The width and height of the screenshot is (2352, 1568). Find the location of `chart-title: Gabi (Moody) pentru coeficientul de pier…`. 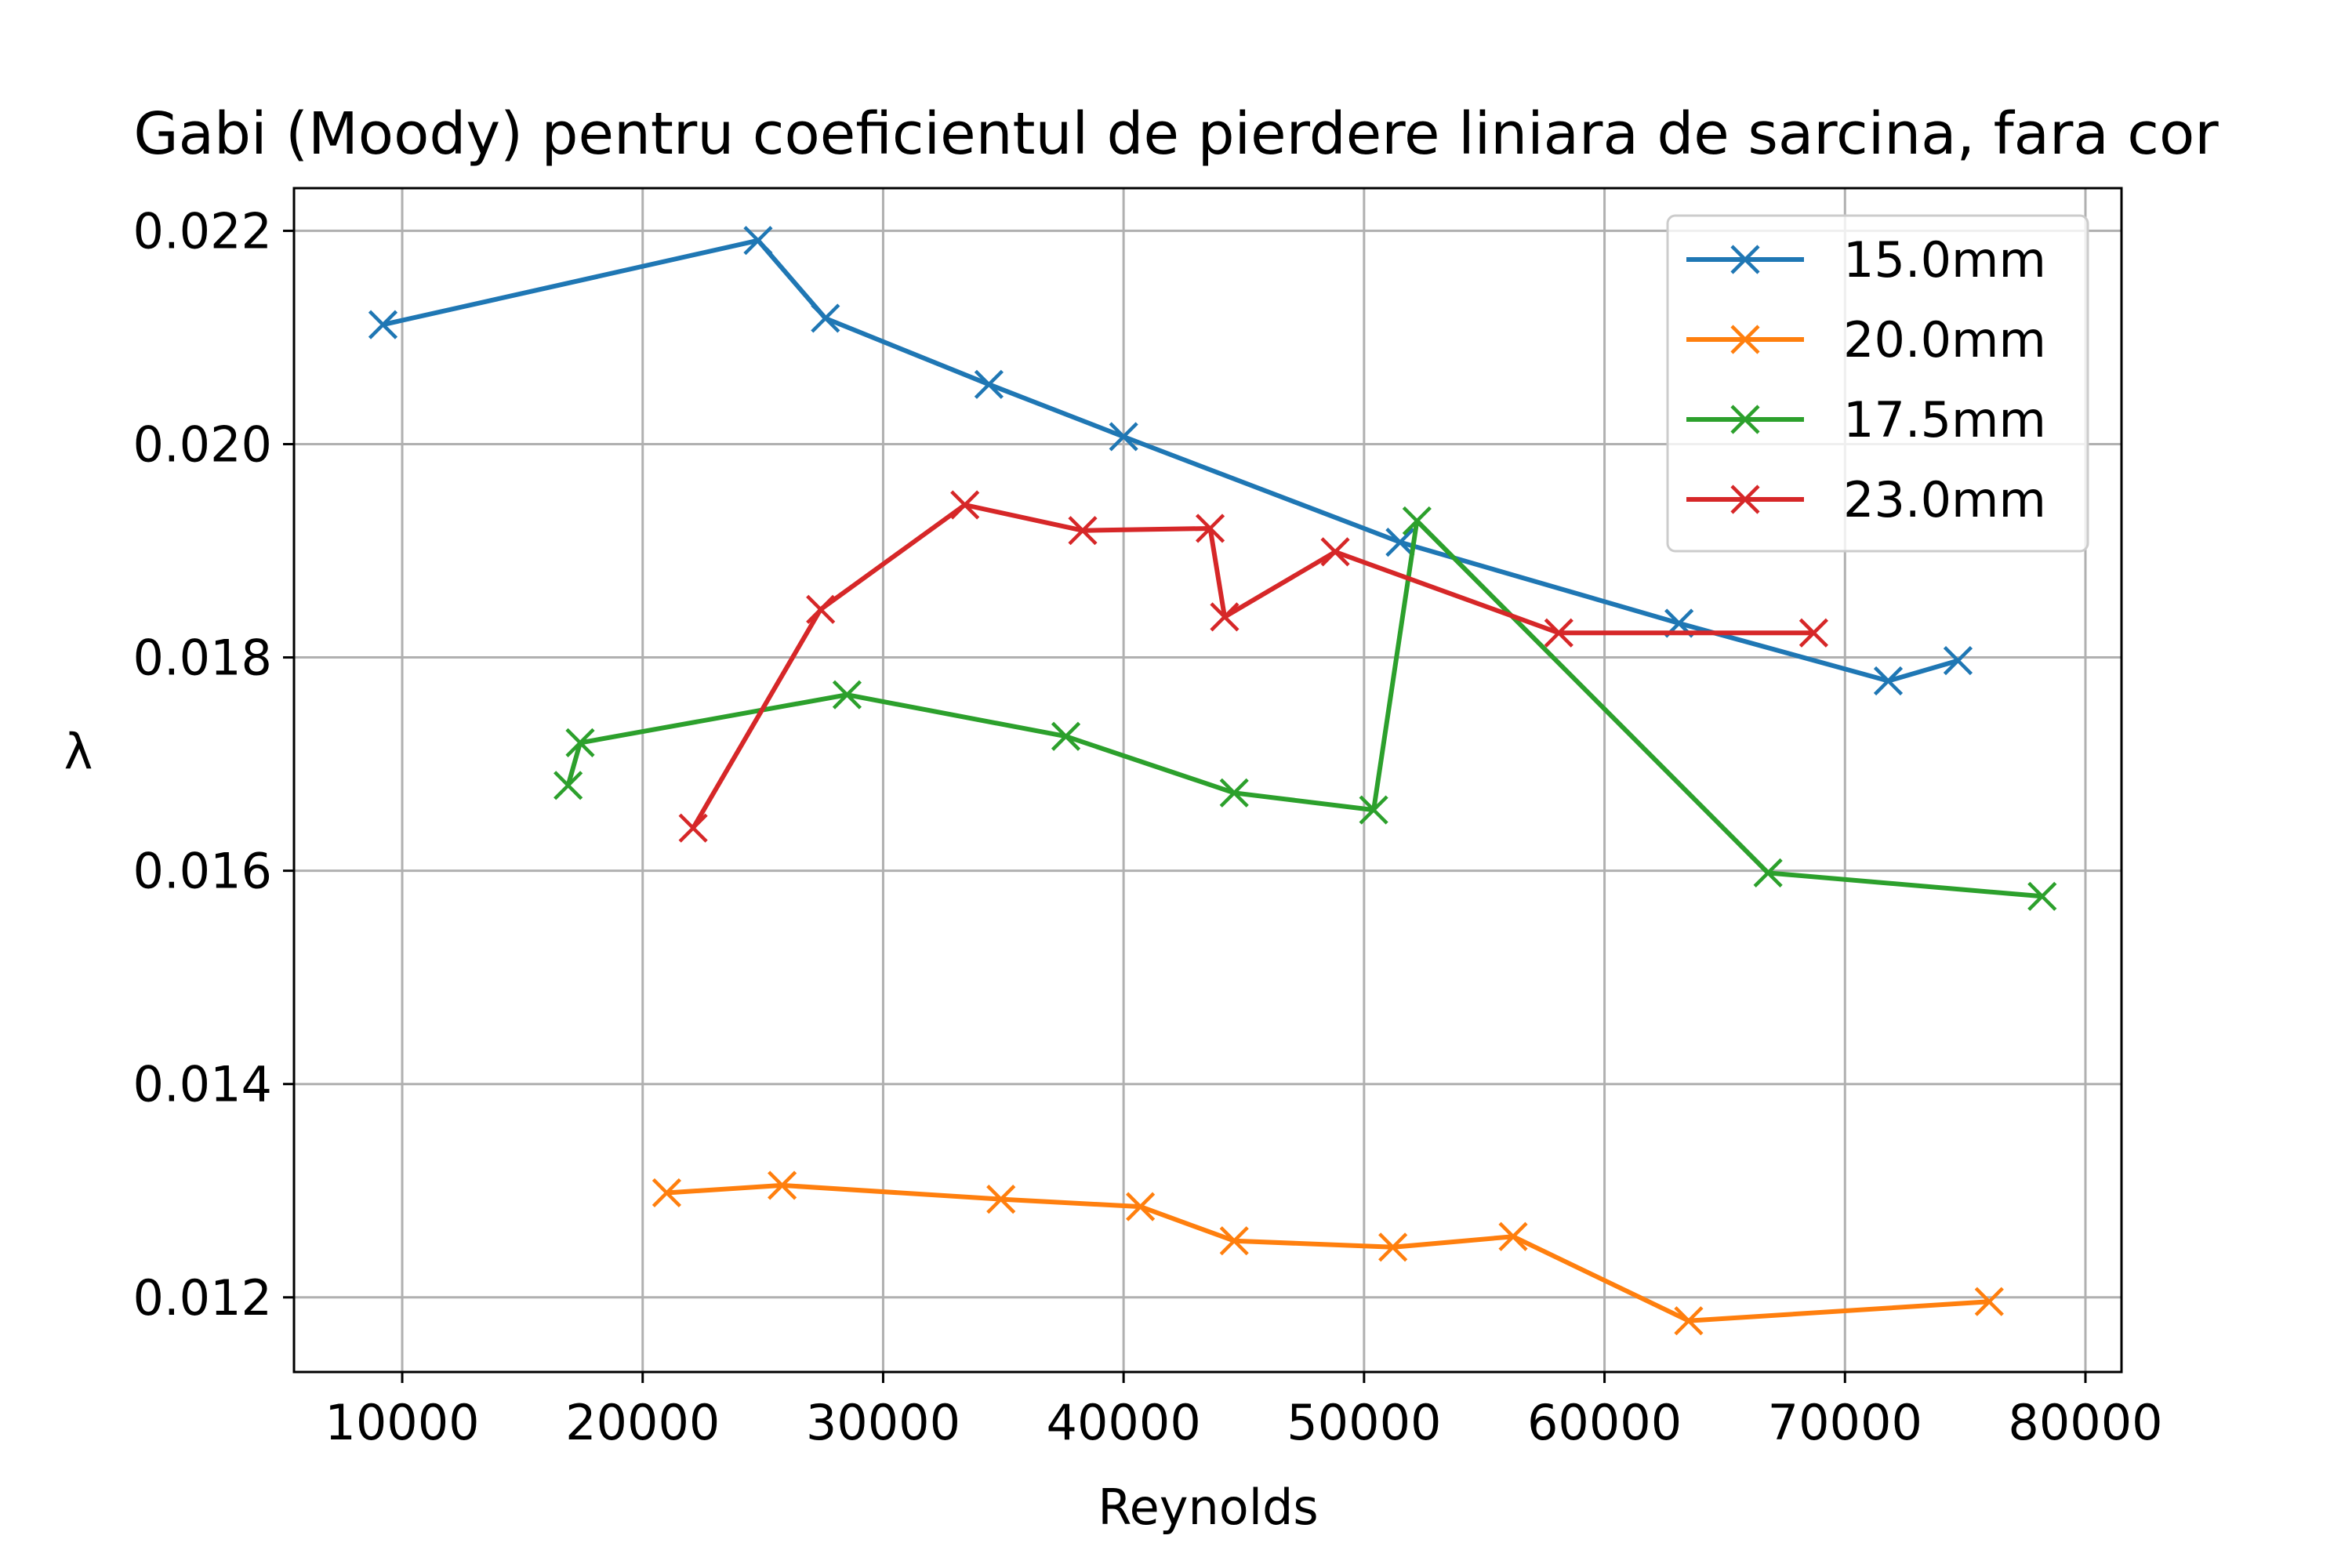

chart-title: Gabi (Moody) pentru coeficientul de pier… is located at coordinates (1176, 134).